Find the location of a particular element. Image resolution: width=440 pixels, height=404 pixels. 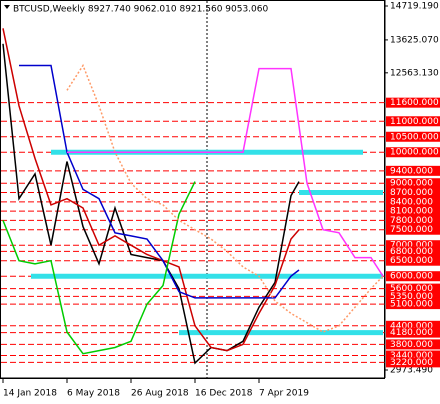

level-label: 8400.000 is located at coordinates (411, 202).